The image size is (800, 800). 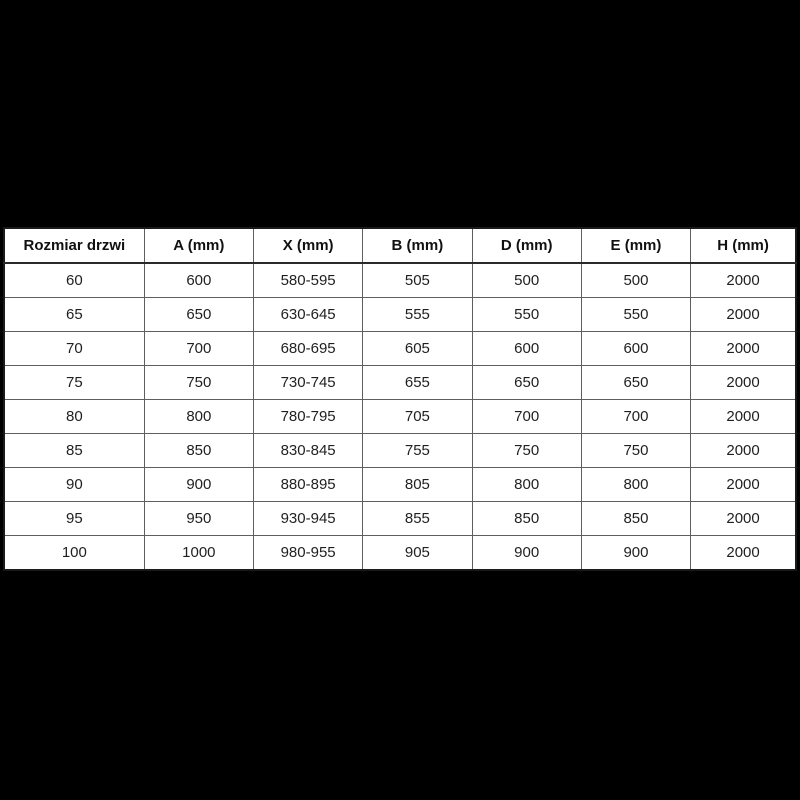 I want to click on table-row: 65 650 630-645 555 550 550 2000, so click(x=400, y=314).